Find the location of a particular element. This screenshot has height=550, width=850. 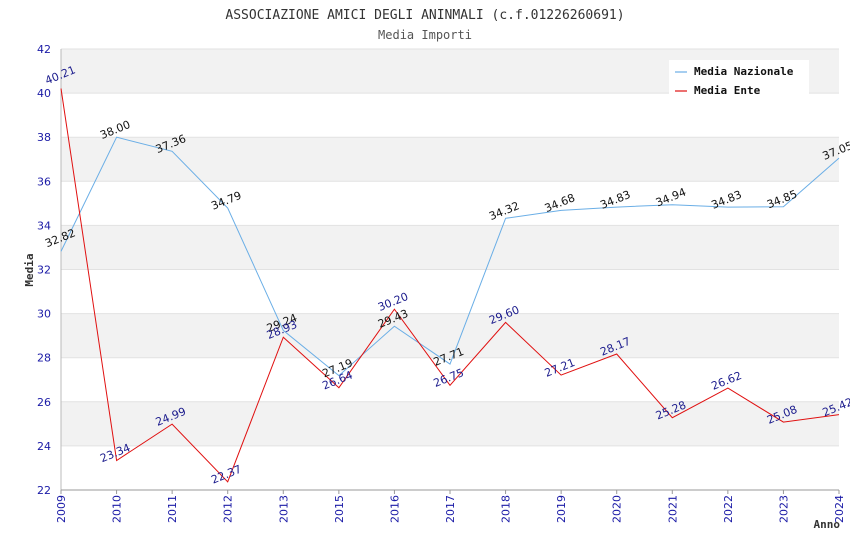

x-tick-label: 2022 is located at coordinates (728, 509).